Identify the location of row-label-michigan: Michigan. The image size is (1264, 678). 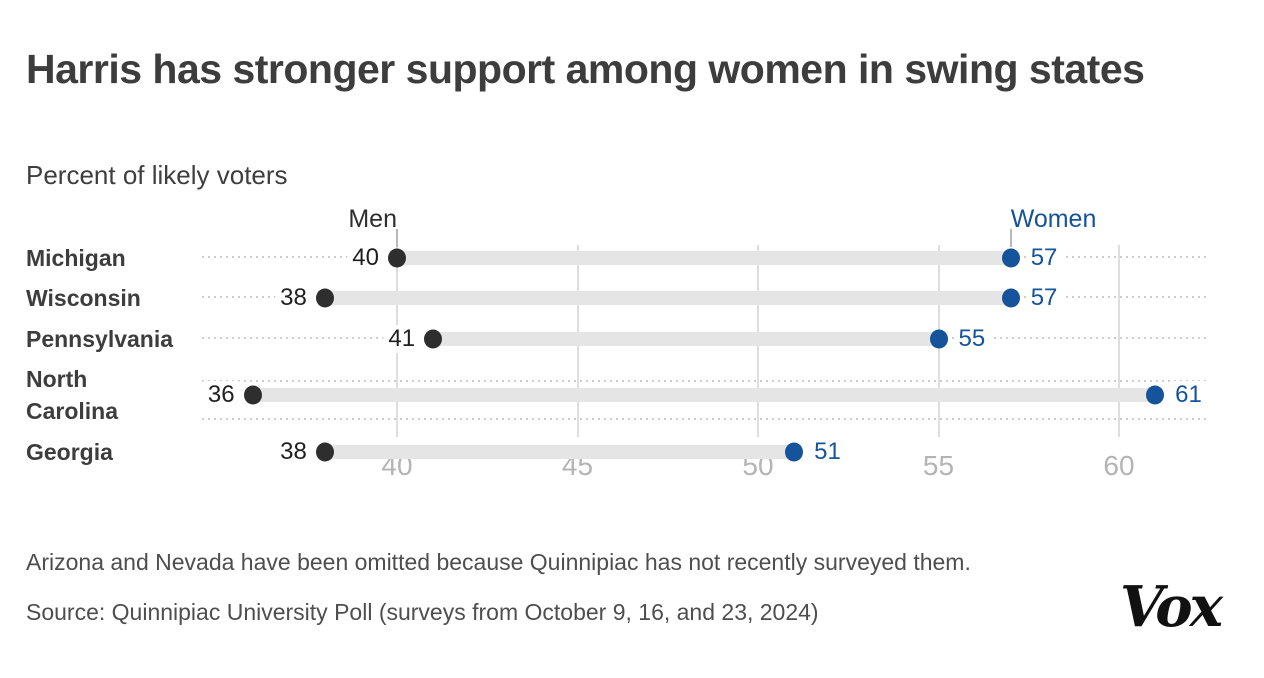
(76, 258).